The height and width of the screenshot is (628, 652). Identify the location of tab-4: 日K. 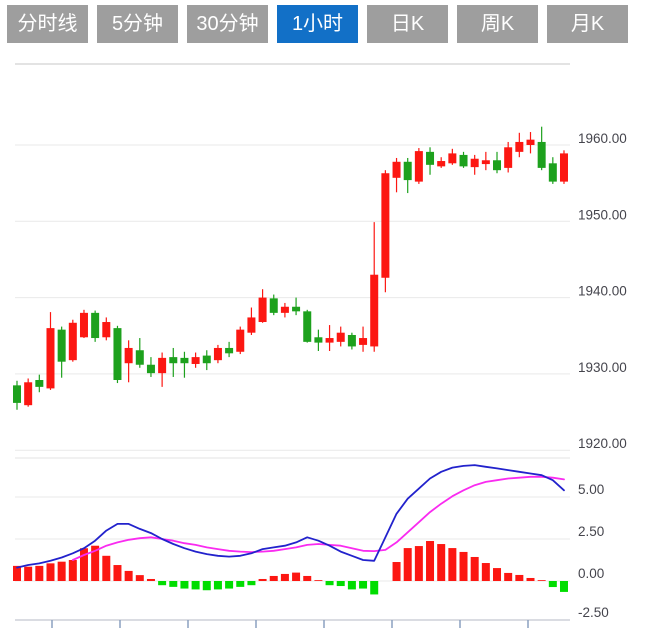
(407, 24).